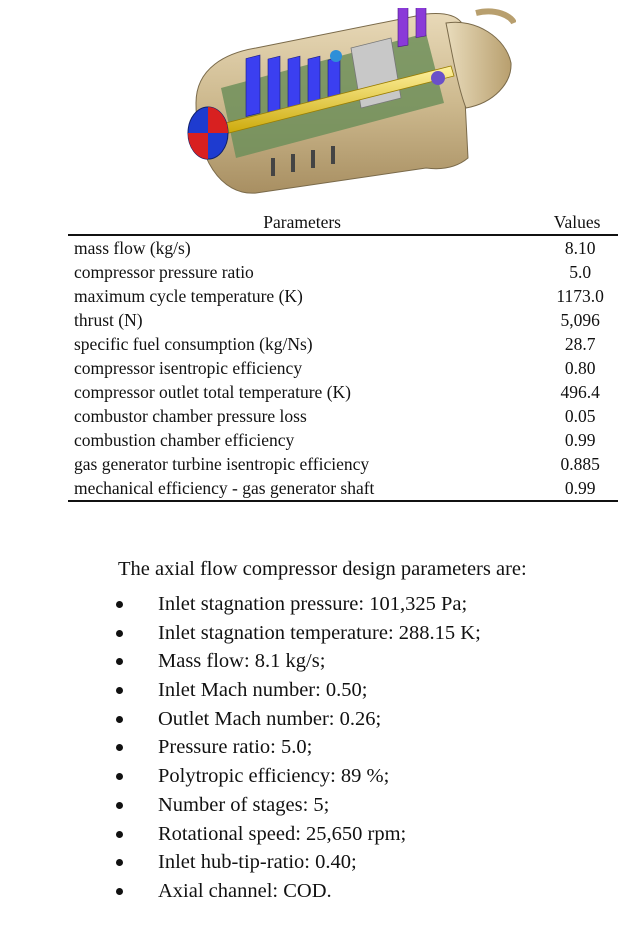 The width and height of the screenshot is (640, 940). What do you see at coordinates (343, 440) in the screenshot?
I see `table-row: combustion chamber efficiency 0.99` at bounding box center [343, 440].